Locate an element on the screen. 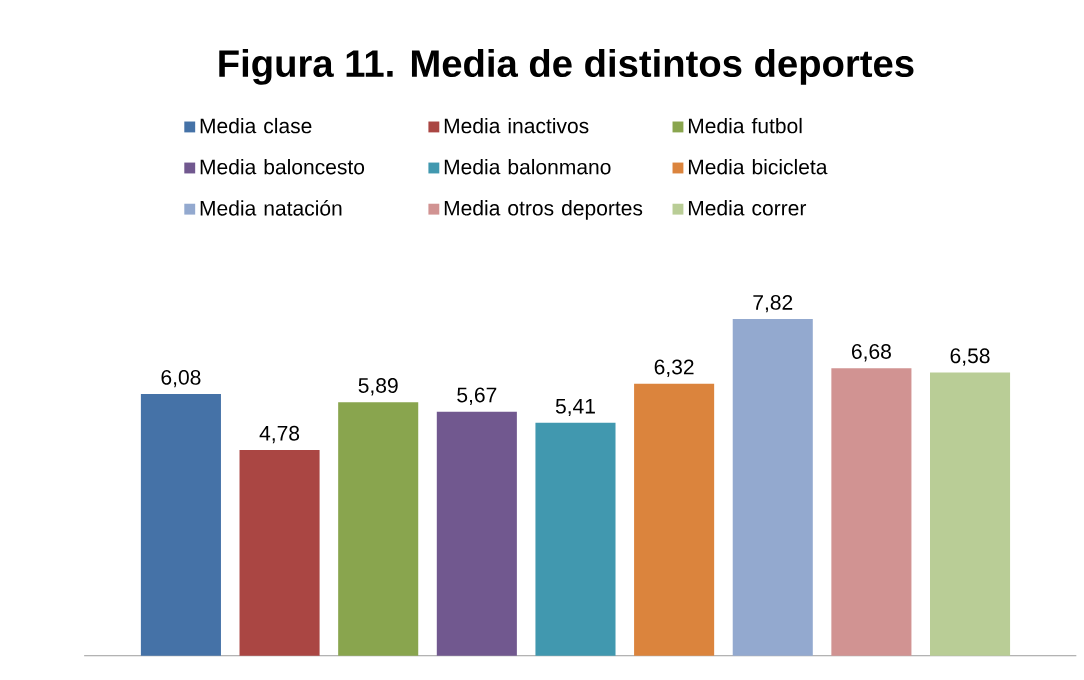  data-label: 5,67 is located at coordinates (477, 396).